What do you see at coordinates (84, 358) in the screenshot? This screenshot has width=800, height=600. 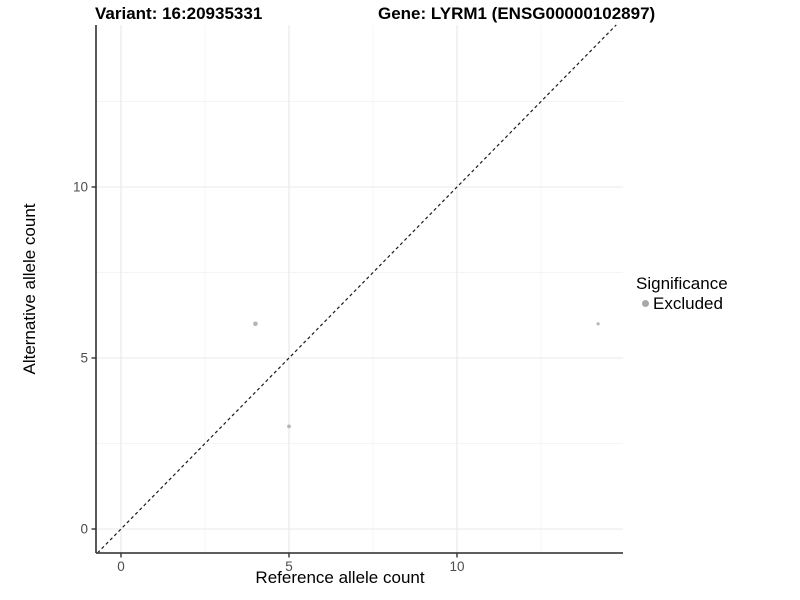 I see `y-tick-label: 5` at bounding box center [84, 358].